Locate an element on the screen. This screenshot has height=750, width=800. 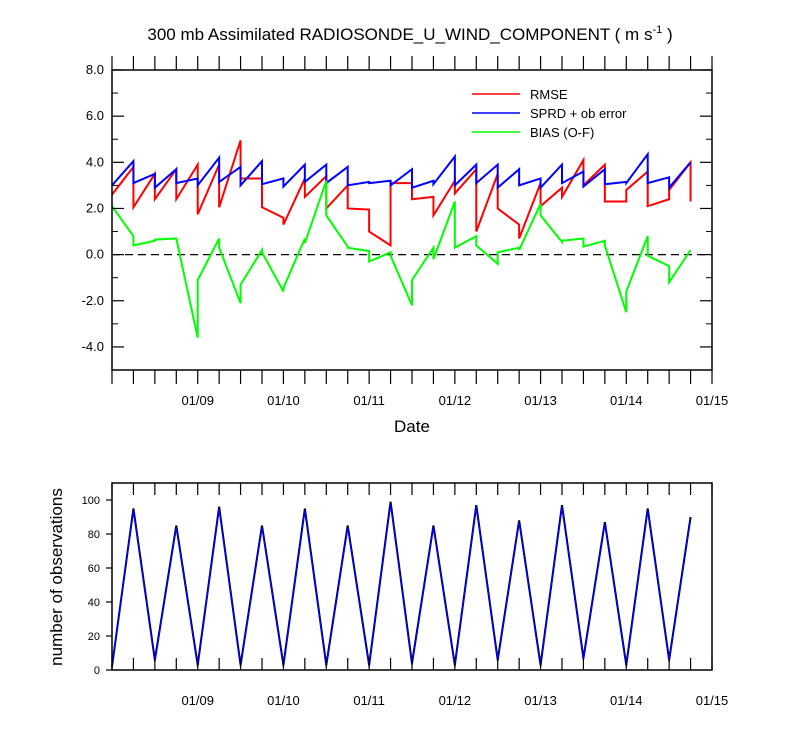
series-line-rmse is located at coordinates (401, 194).